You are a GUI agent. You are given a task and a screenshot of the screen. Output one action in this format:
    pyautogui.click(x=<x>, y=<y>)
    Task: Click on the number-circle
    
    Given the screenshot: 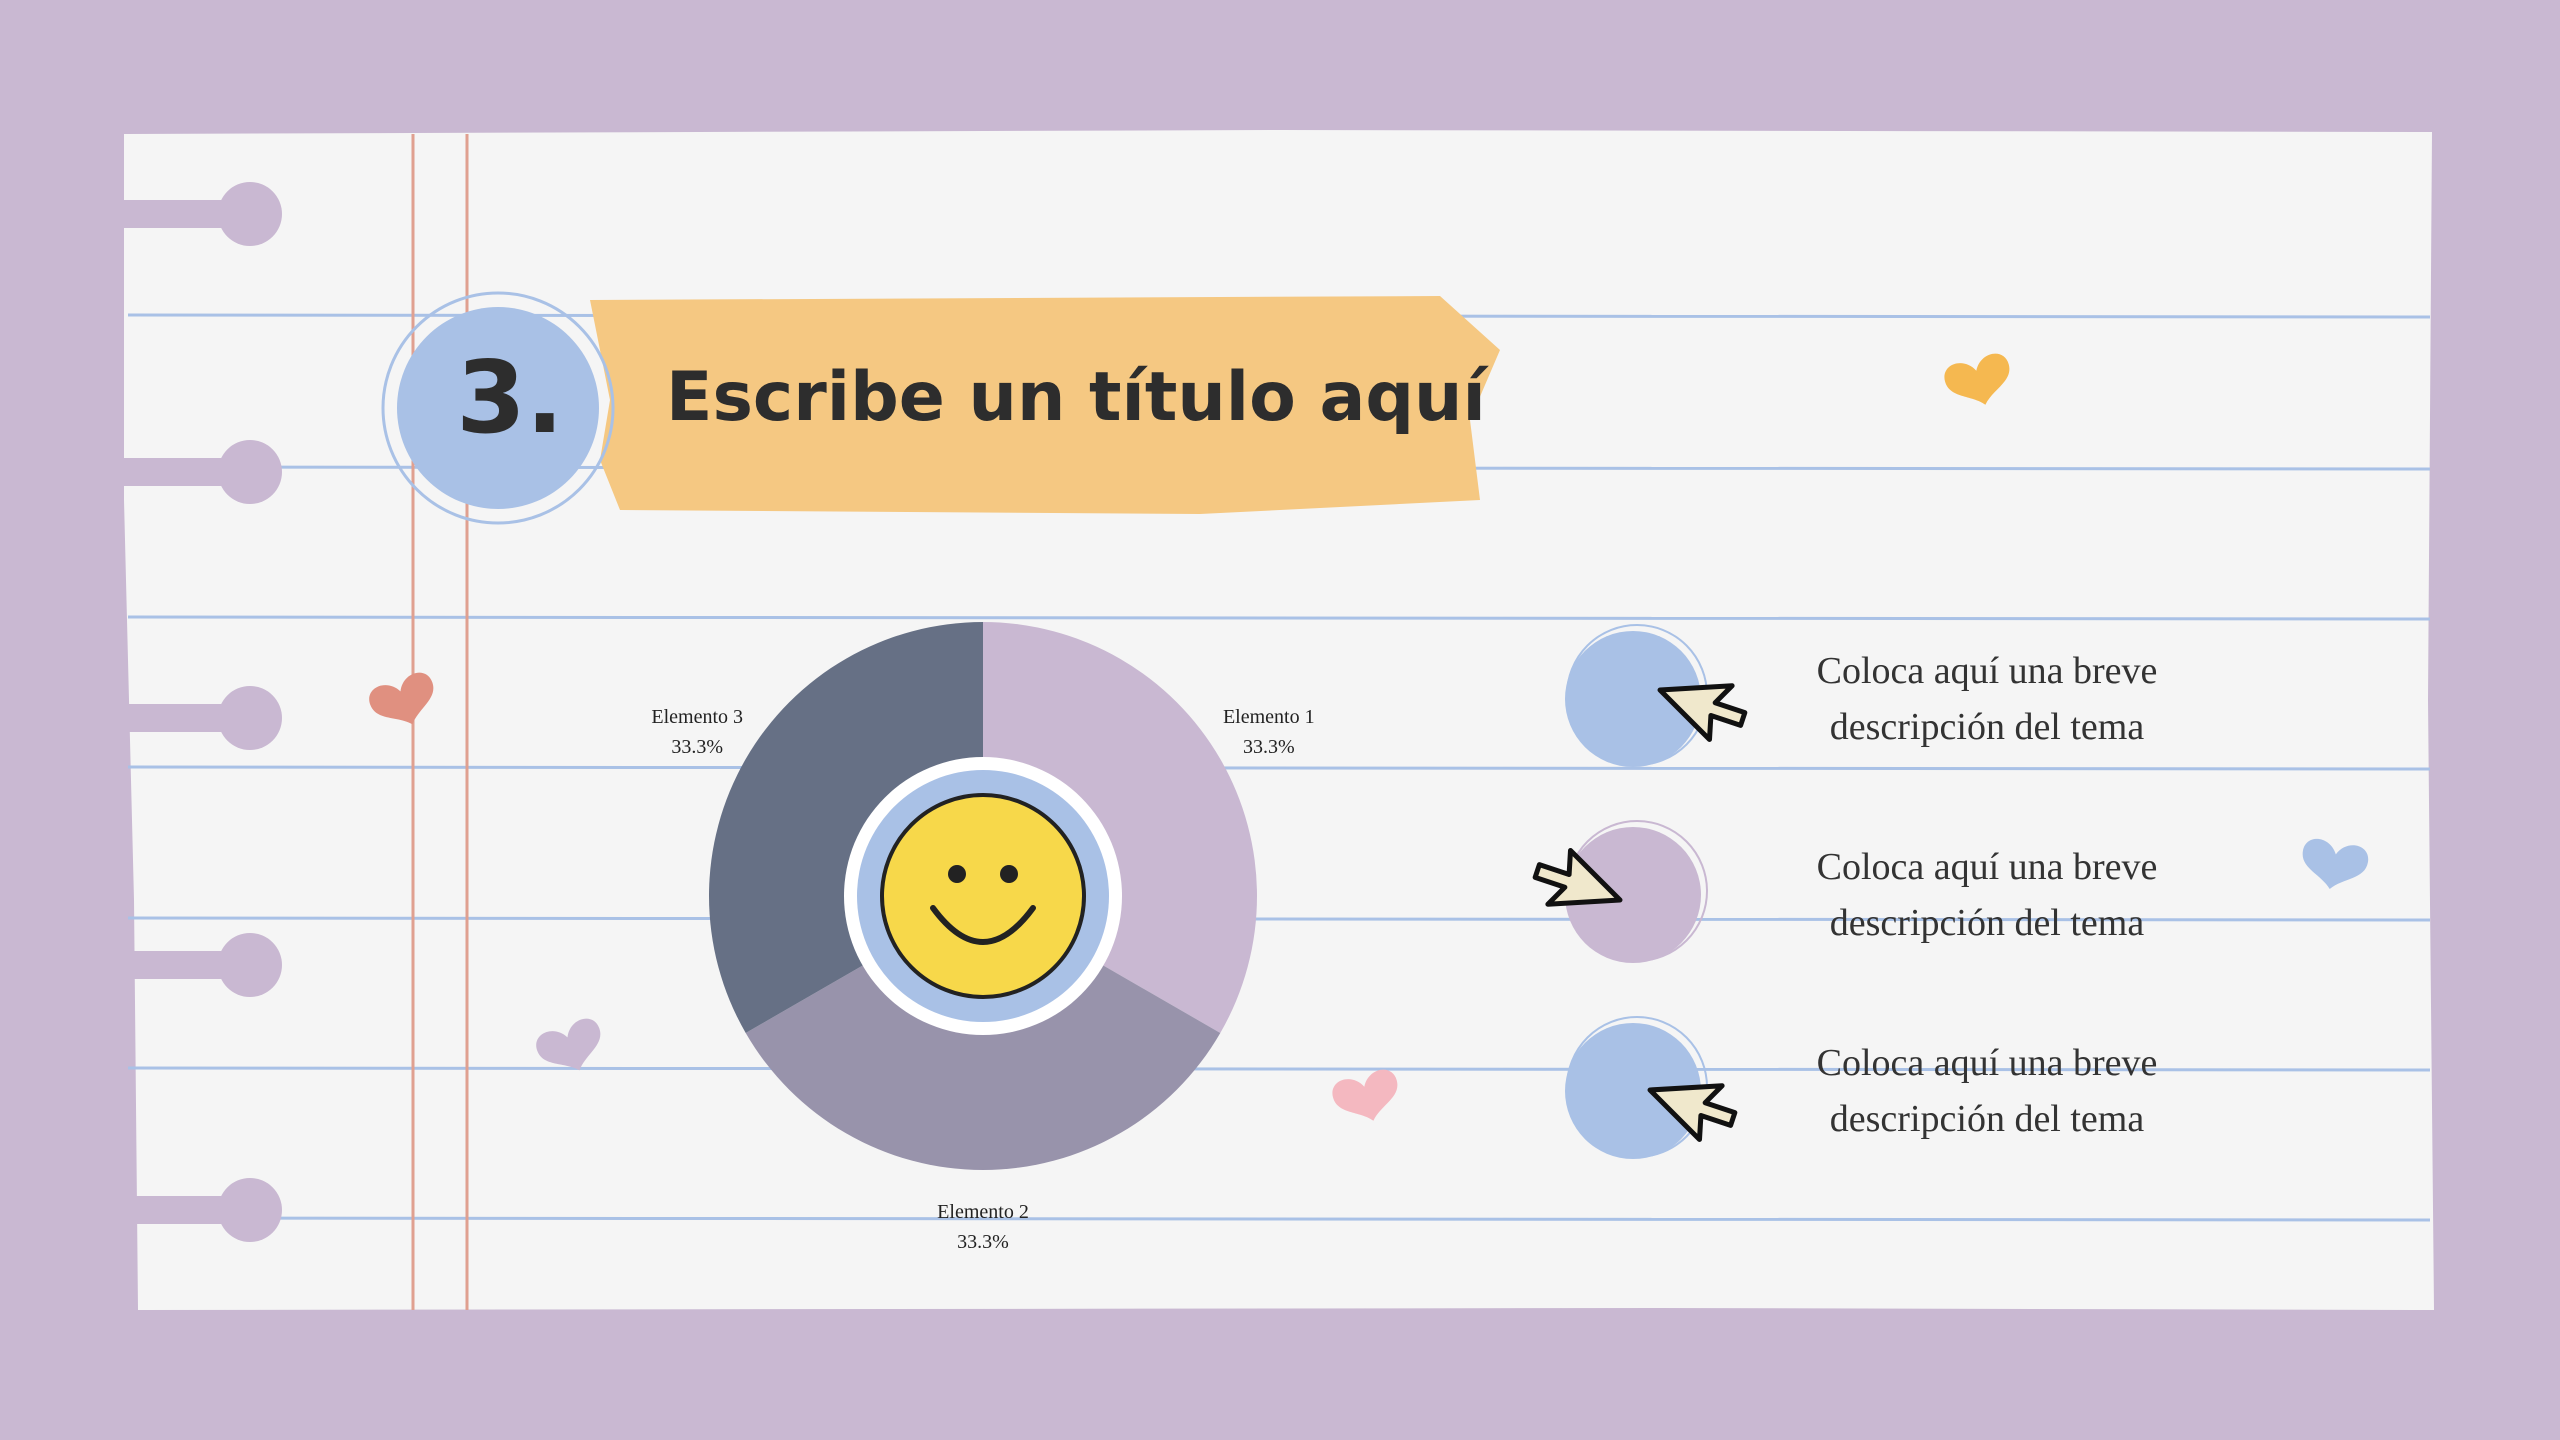 What is the action you would take?
    pyautogui.click(x=498, y=408)
    